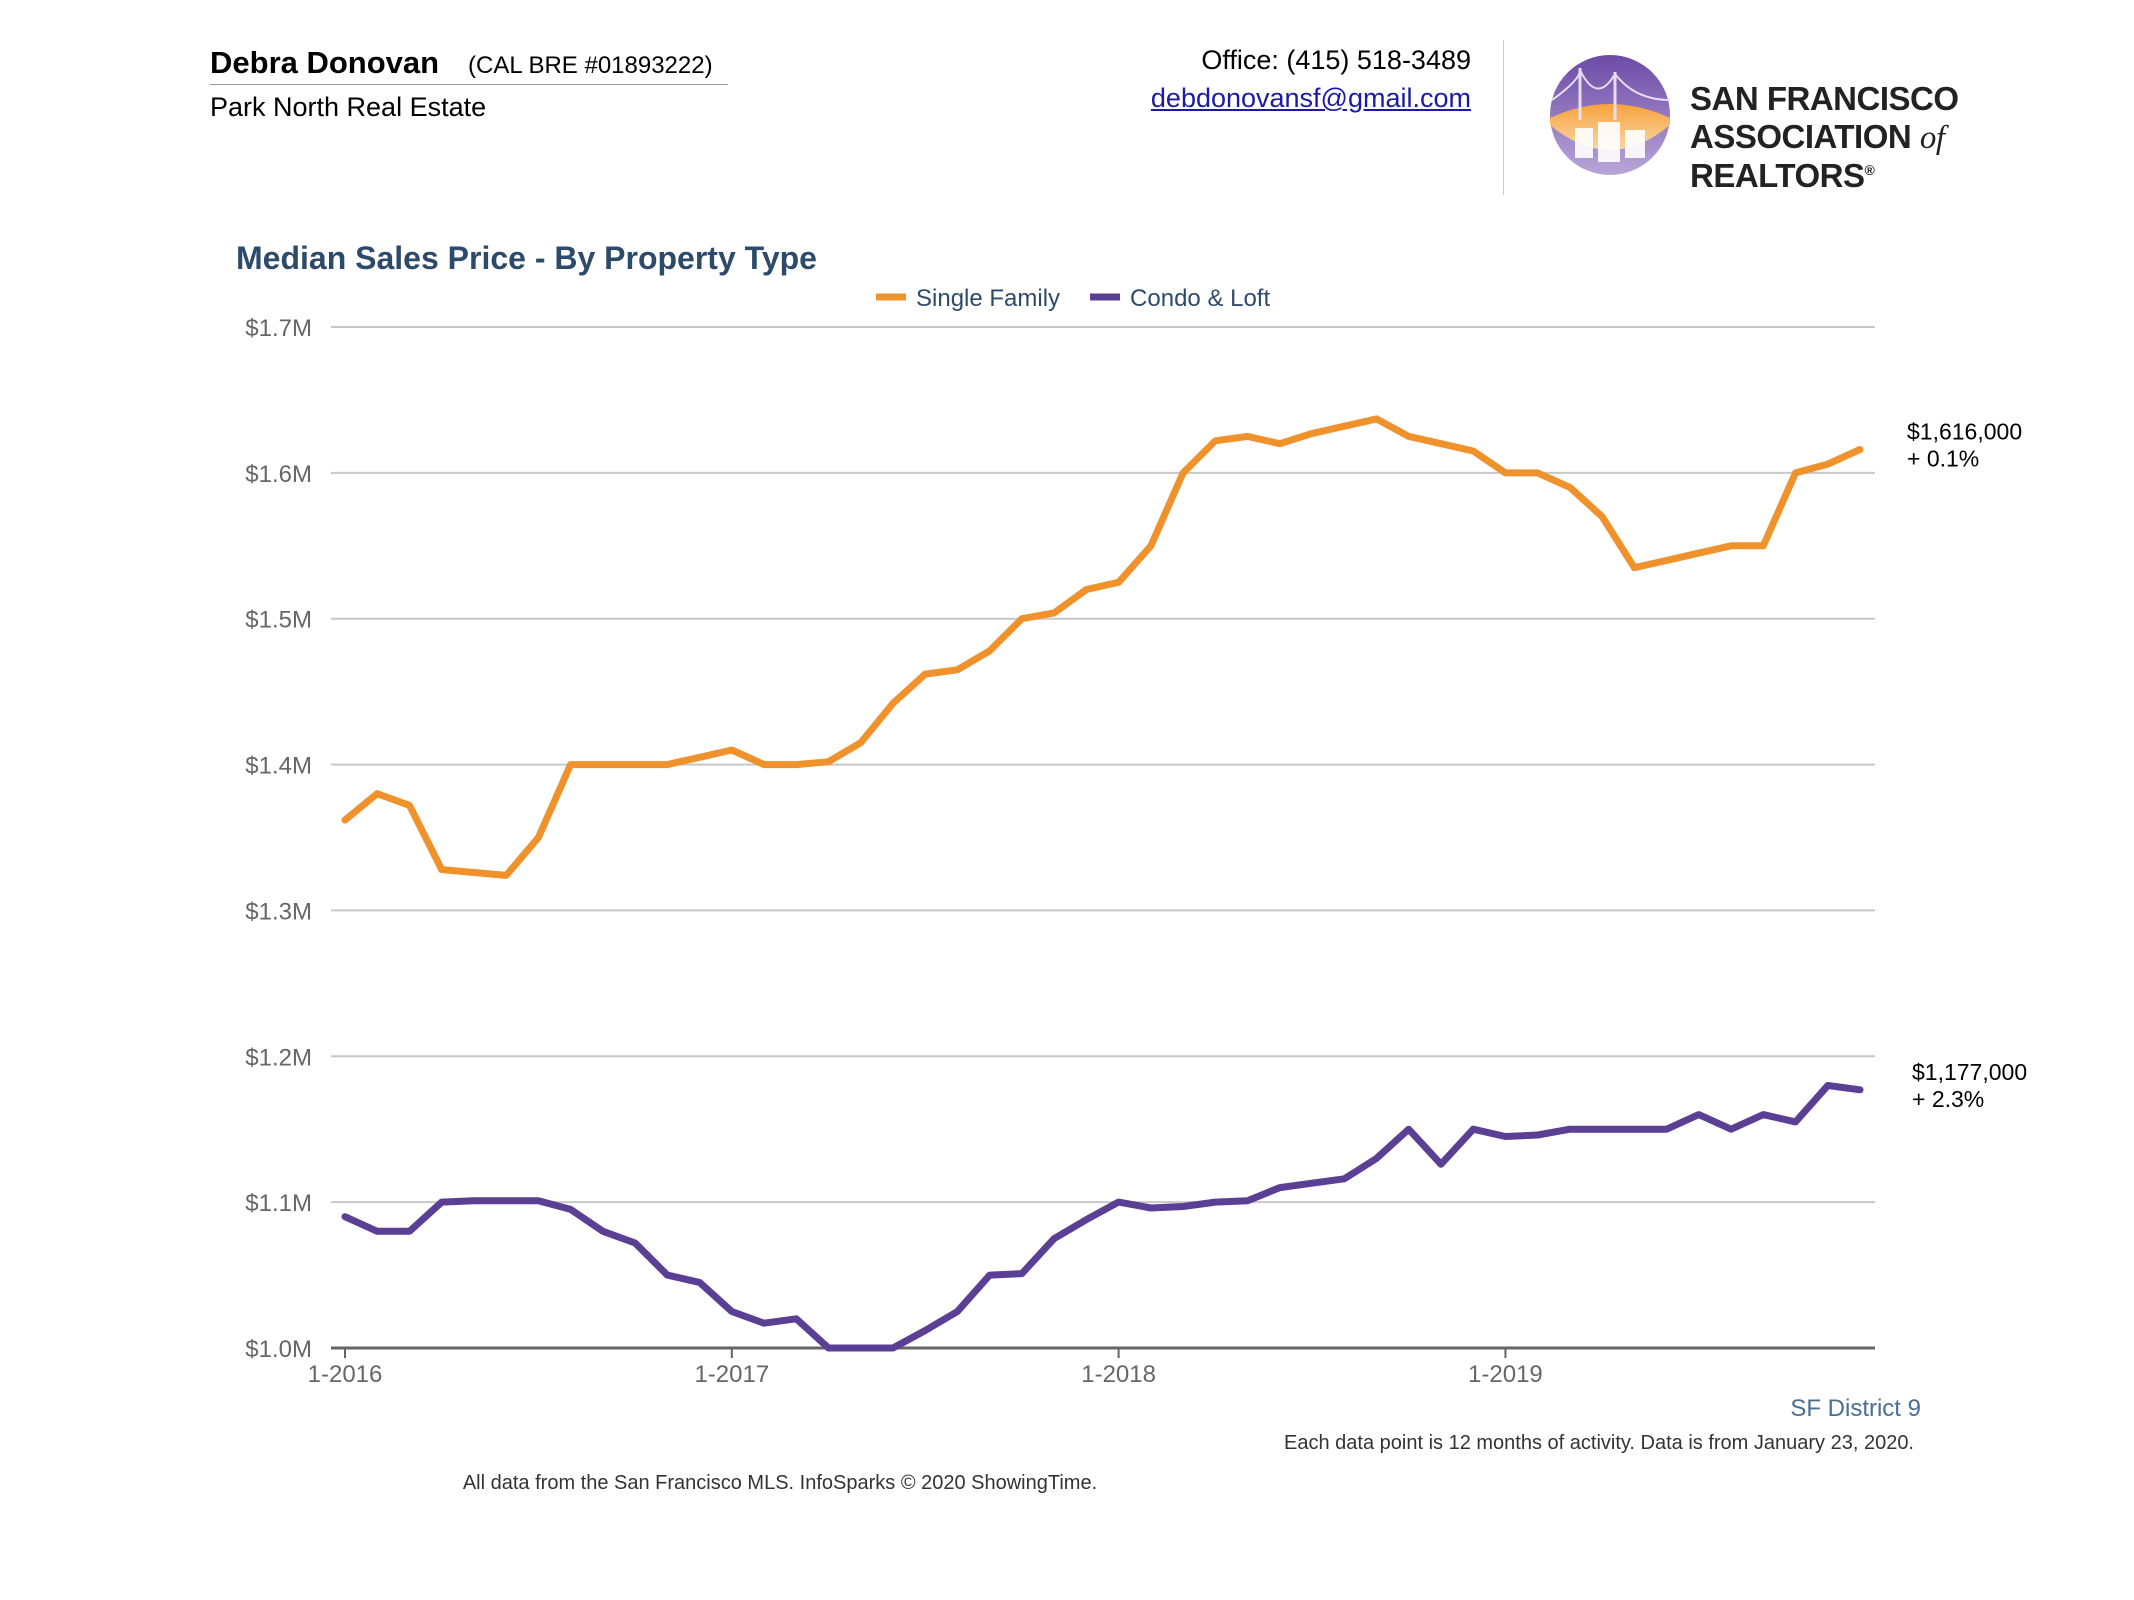 The image size is (2134, 1600). What do you see at coordinates (1200, 298) in the screenshot?
I see `legend-label: Condo & Loft` at bounding box center [1200, 298].